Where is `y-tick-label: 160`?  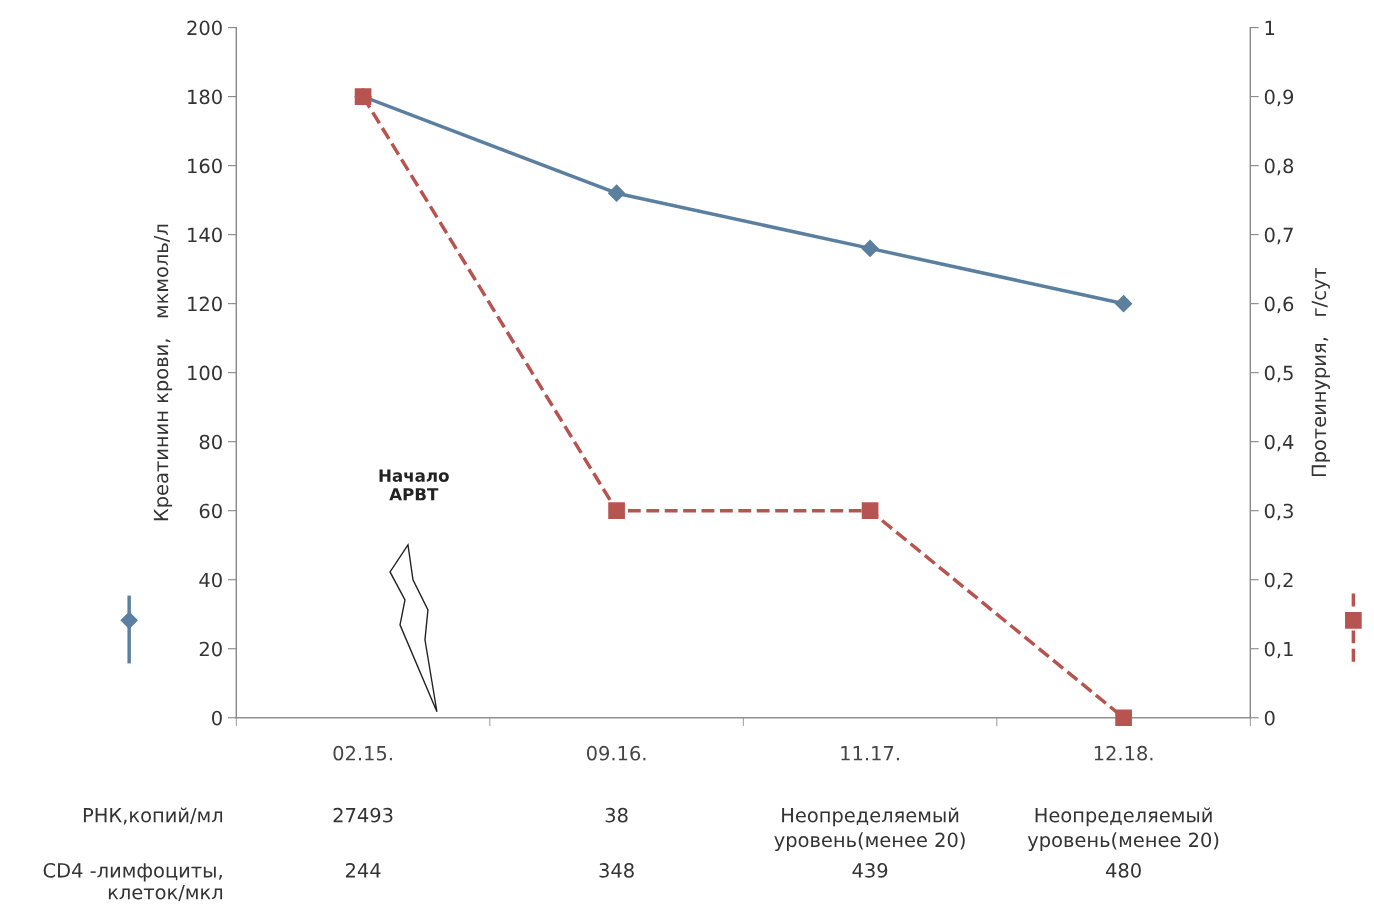
y-tick-label: 160 is located at coordinates (205, 166).